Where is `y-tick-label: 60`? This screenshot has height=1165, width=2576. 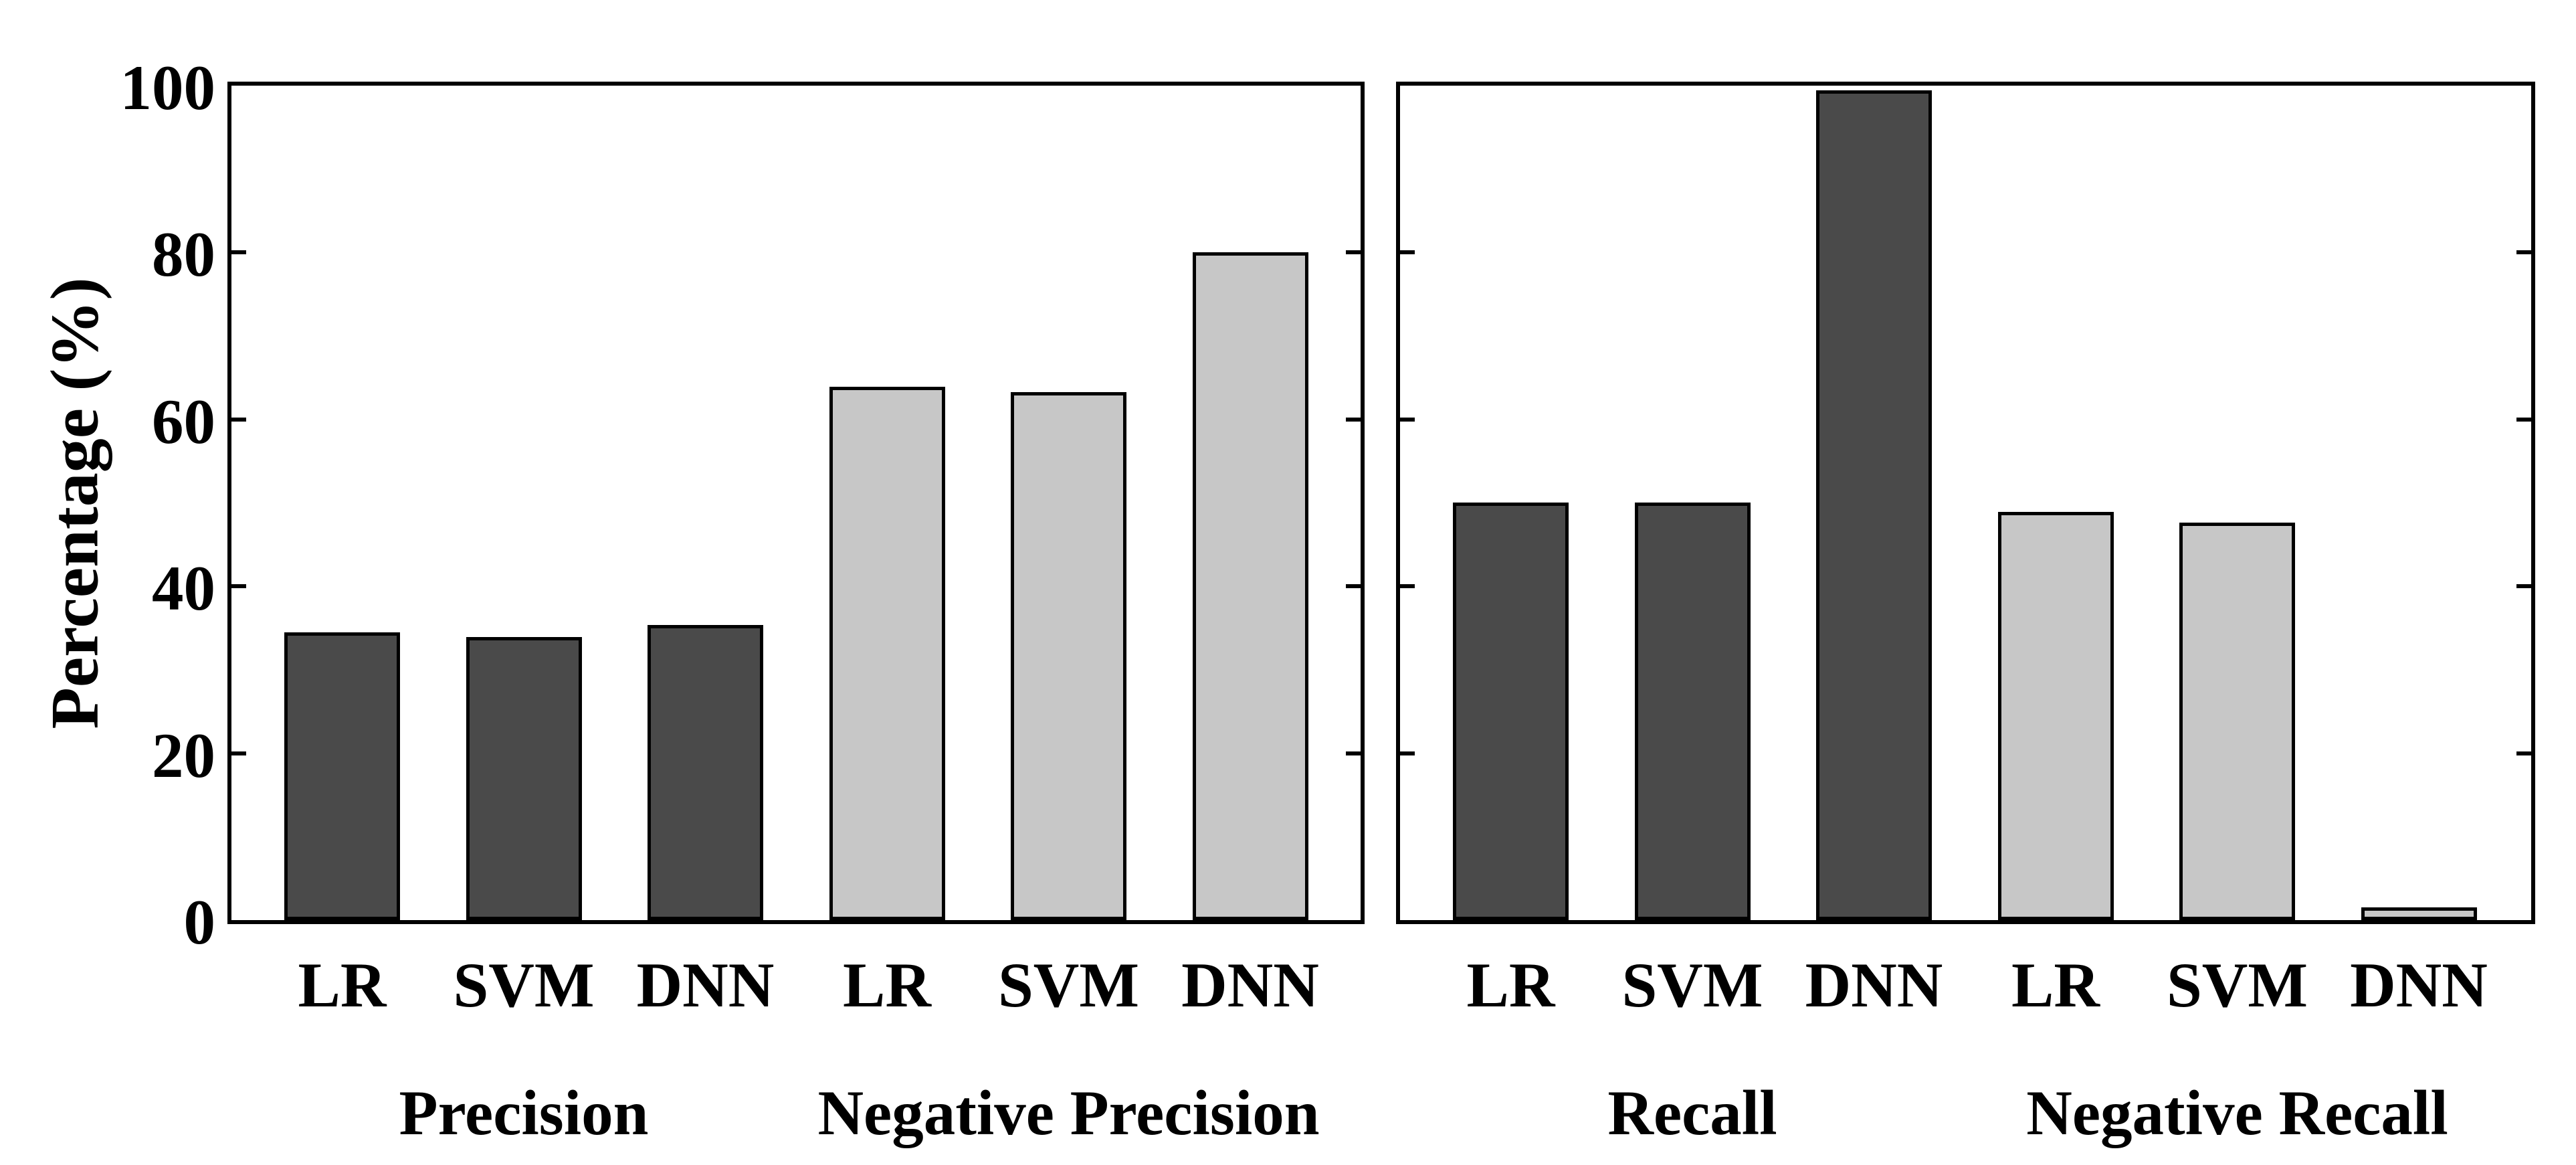
y-tick-label: 60 is located at coordinates (183, 421).